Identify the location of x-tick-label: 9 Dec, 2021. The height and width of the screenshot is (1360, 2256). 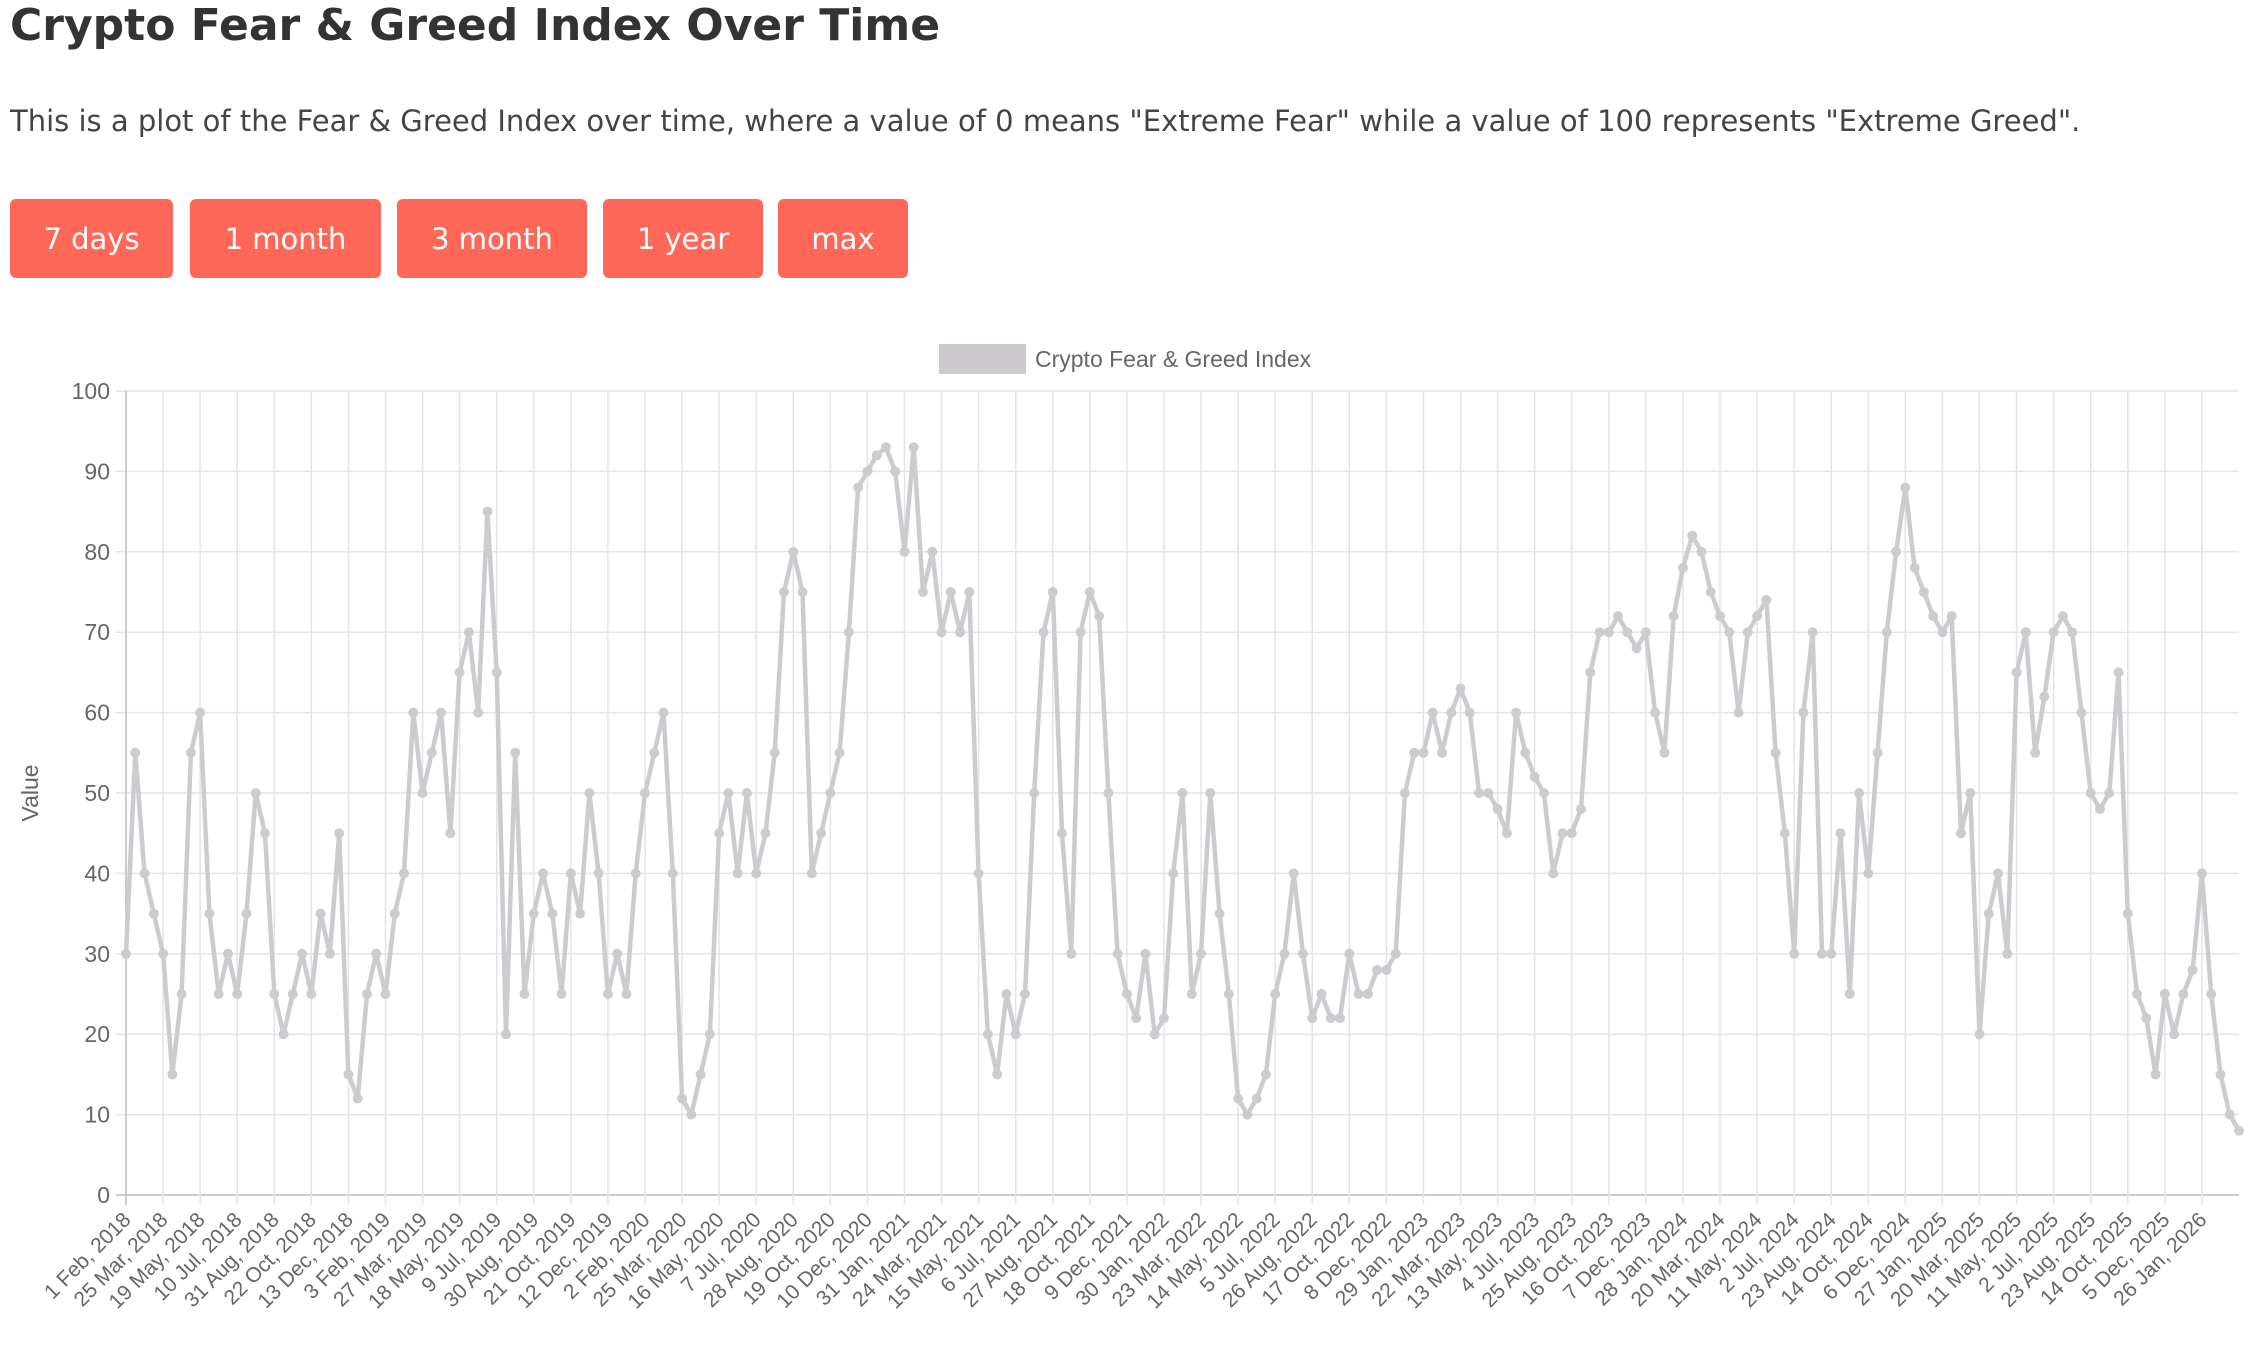
(1088, 1256).